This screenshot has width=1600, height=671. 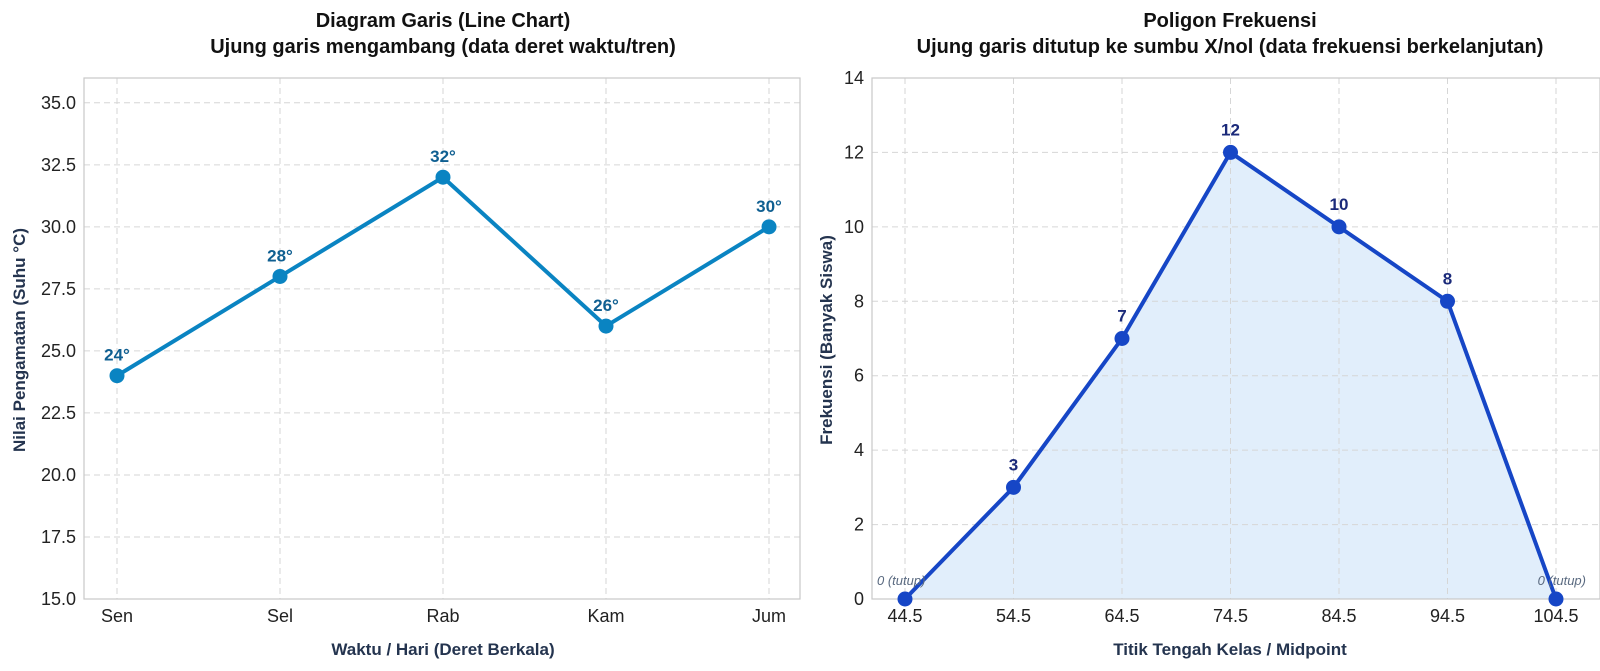 What do you see at coordinates (1230, 649) in the screenshot?
I see `polygon-chart-x-axis-label: Titik Tengah Kelas / Midpoint` at bounding box center [1230, 649].